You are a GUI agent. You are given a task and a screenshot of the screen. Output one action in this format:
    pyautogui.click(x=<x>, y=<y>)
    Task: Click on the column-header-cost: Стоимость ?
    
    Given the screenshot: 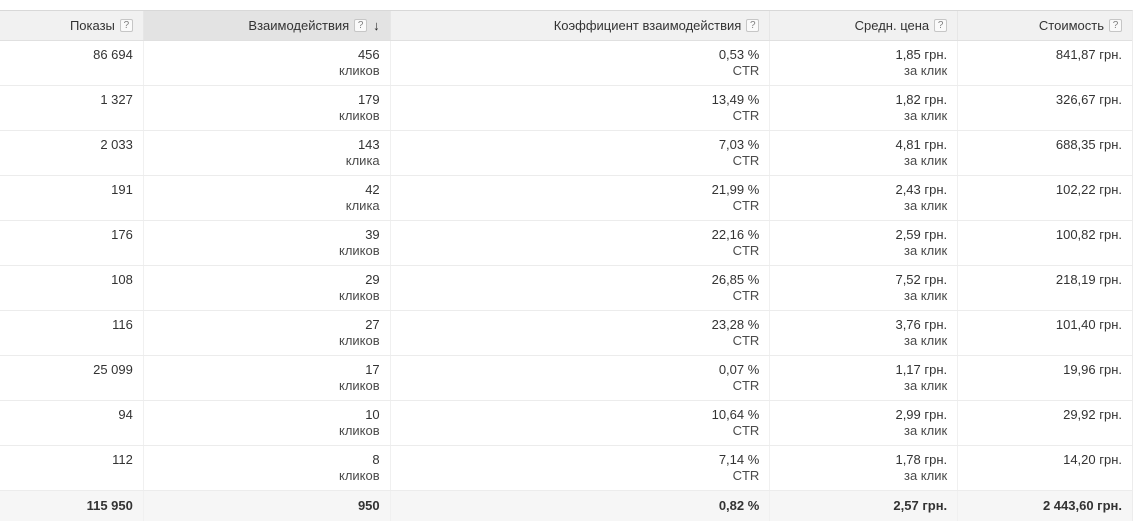 What is the action you would take?
    pyautogui.click(x=1044, y=25)
    